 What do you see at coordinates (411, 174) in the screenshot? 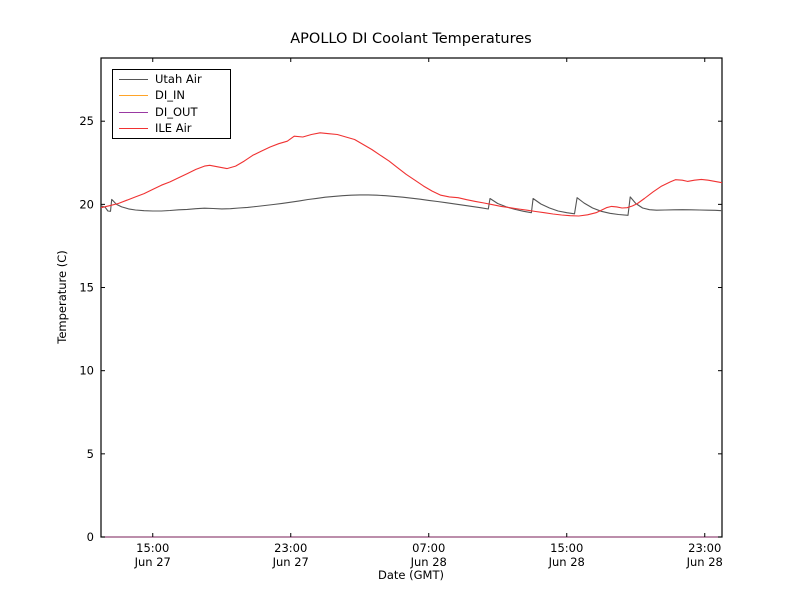
I see `series-ile-air` at bounding box center [411, 174].